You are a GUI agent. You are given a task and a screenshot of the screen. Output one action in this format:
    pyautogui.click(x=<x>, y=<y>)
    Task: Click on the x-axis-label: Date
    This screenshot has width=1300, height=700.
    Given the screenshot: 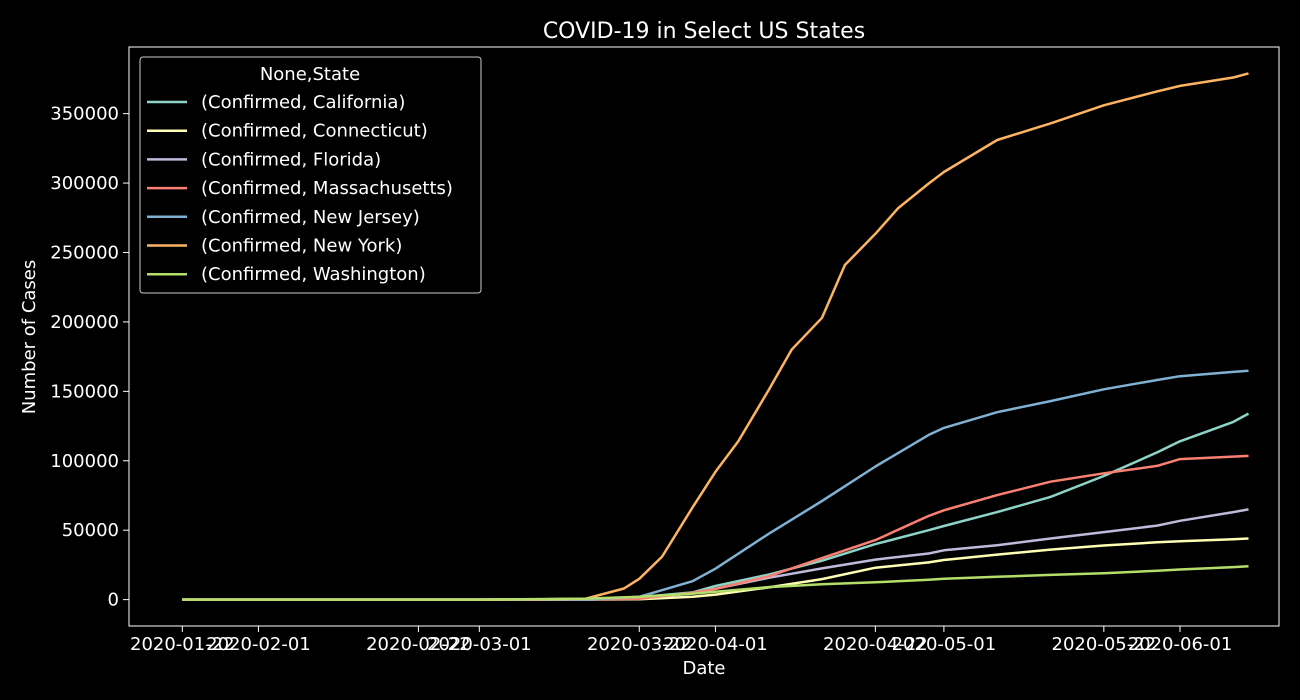 What is the action you would take?
    pyautogui.click(x=703, y=668)
    